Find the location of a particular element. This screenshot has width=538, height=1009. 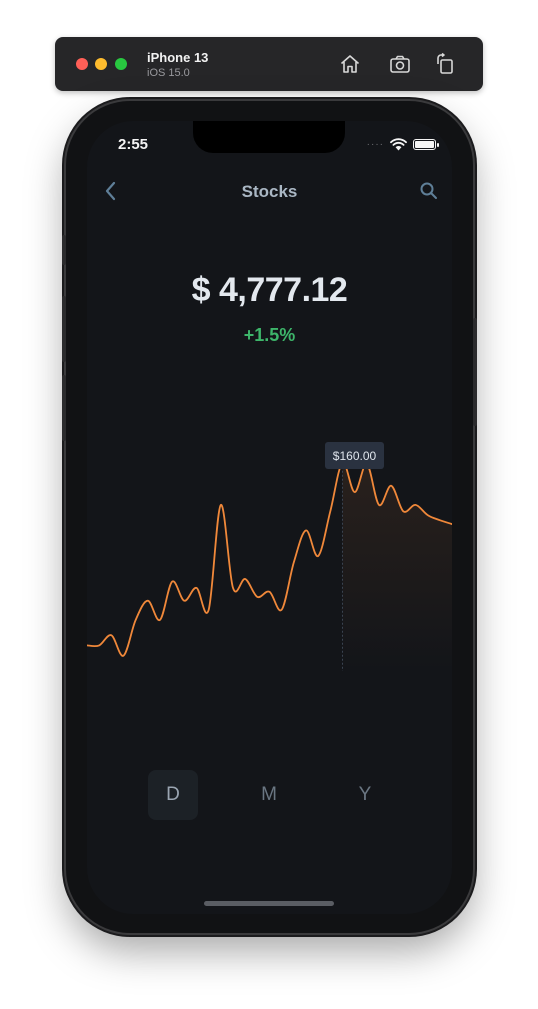

chevron-left-icon is located at coordinates (110, 191).